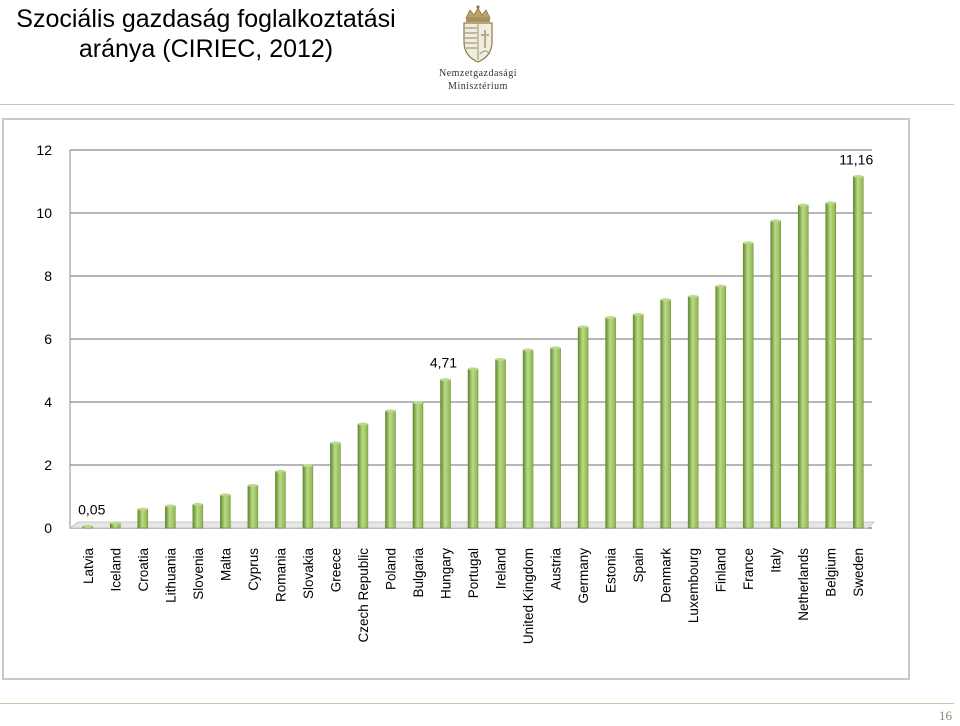  I want to click on page-number: 16, so click(945, 715).